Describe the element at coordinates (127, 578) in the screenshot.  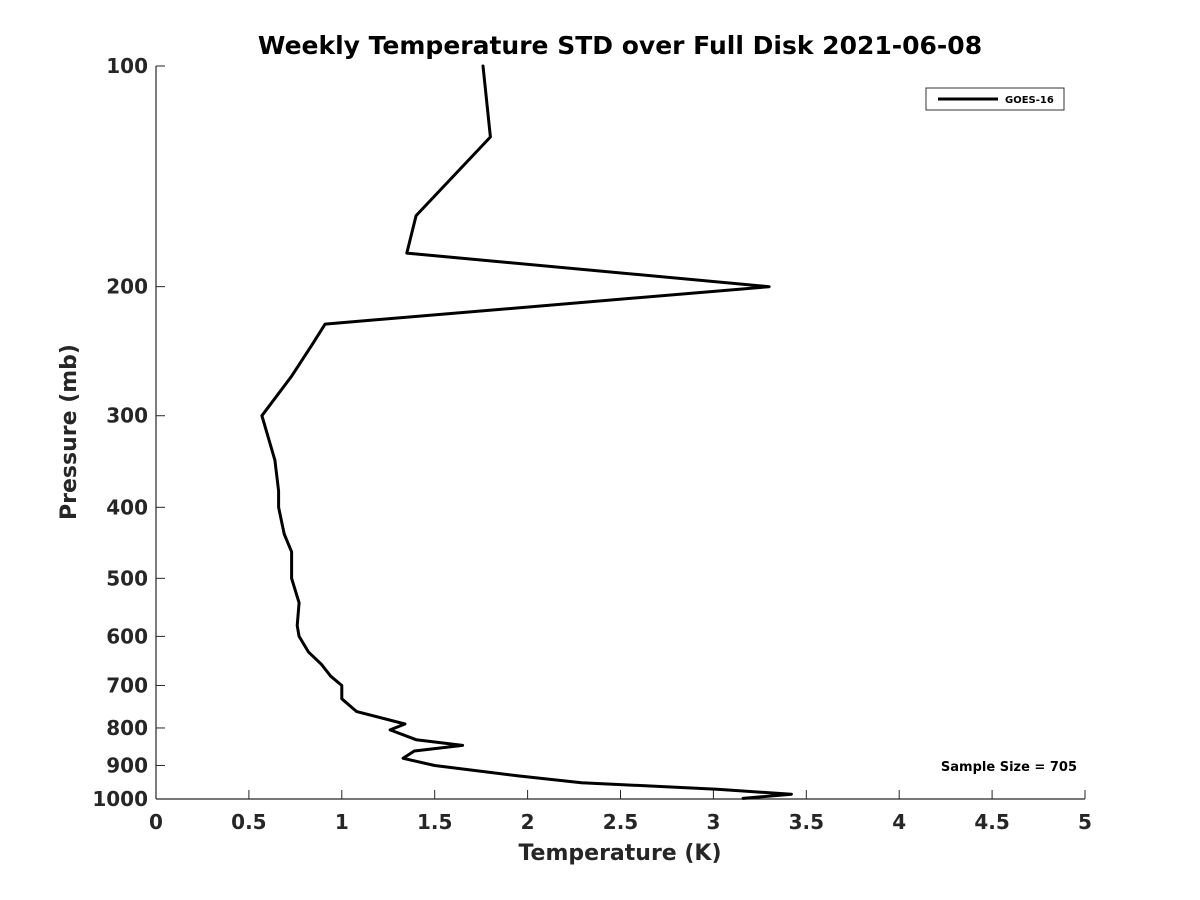
I see `y-tick-label: 500` at that location.